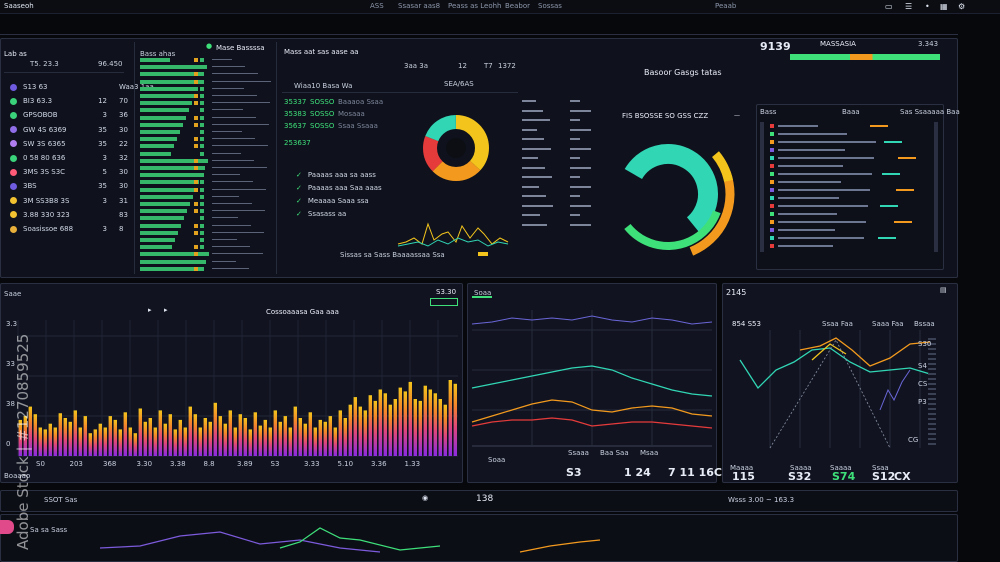 The image size is (1000, 562). What do you see at coordinates (400, 92) in the screenshot?
I see `divider` at bounding box center [400, 92].